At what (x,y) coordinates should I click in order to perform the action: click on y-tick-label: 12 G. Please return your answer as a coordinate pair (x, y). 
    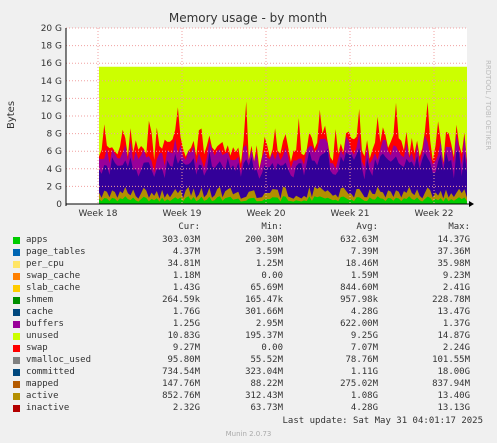
    Looking at the image, I should click on (51, 99).